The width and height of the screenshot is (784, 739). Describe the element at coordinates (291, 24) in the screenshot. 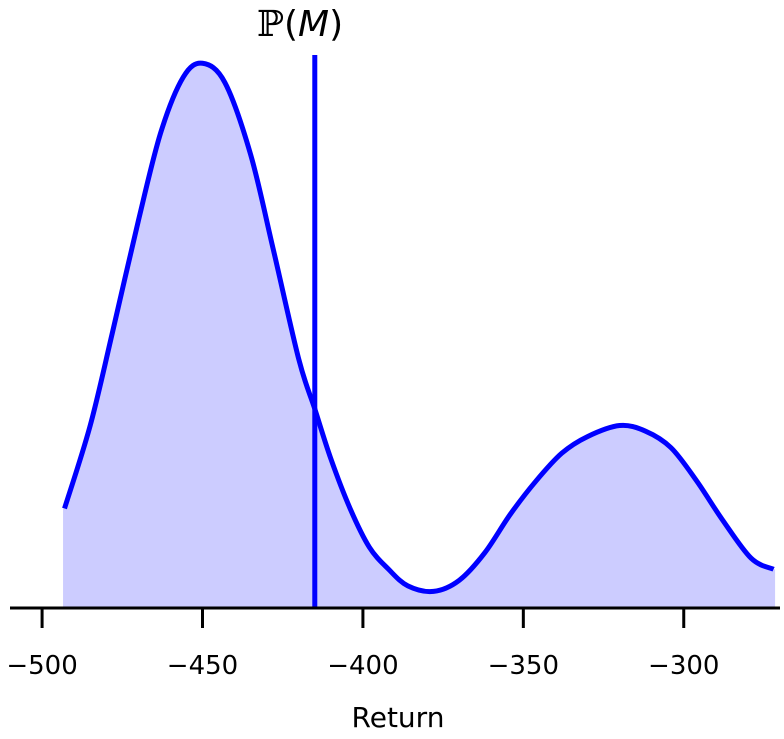

I see `vline-label-open-paren: (` at that location.